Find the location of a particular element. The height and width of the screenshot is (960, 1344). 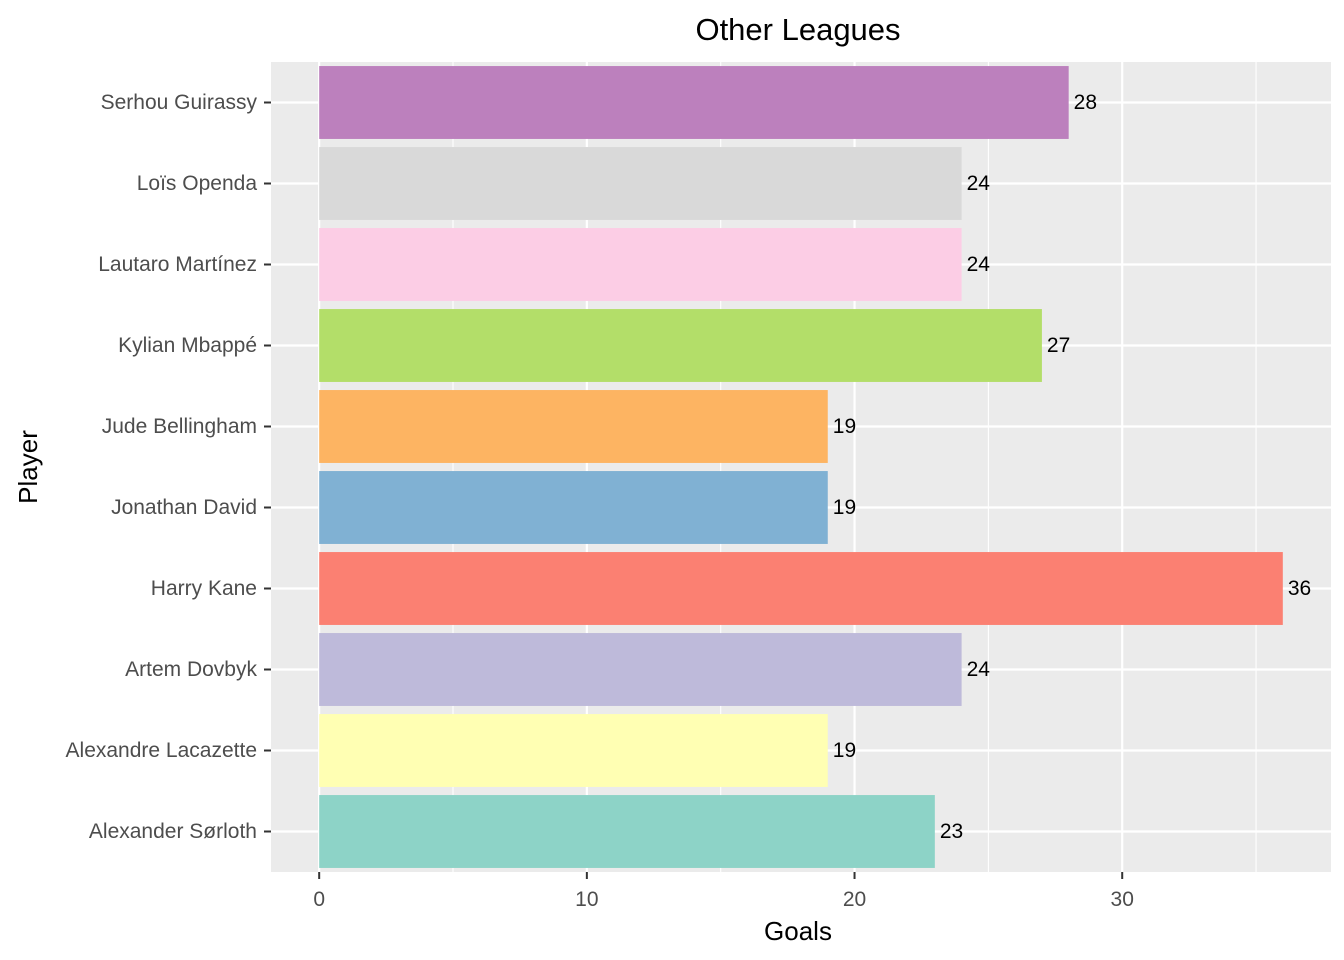

x-axis-title: Goals is located at coordinates (798, 931).